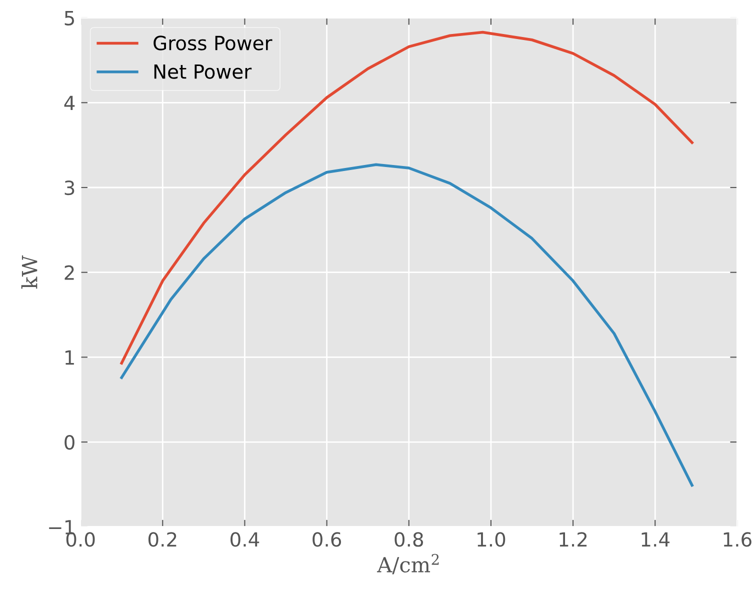 Image resolution: width=753 pixels, height=594 pixels. I want to click on x-tick-label: 0.6, so click(327, 539).